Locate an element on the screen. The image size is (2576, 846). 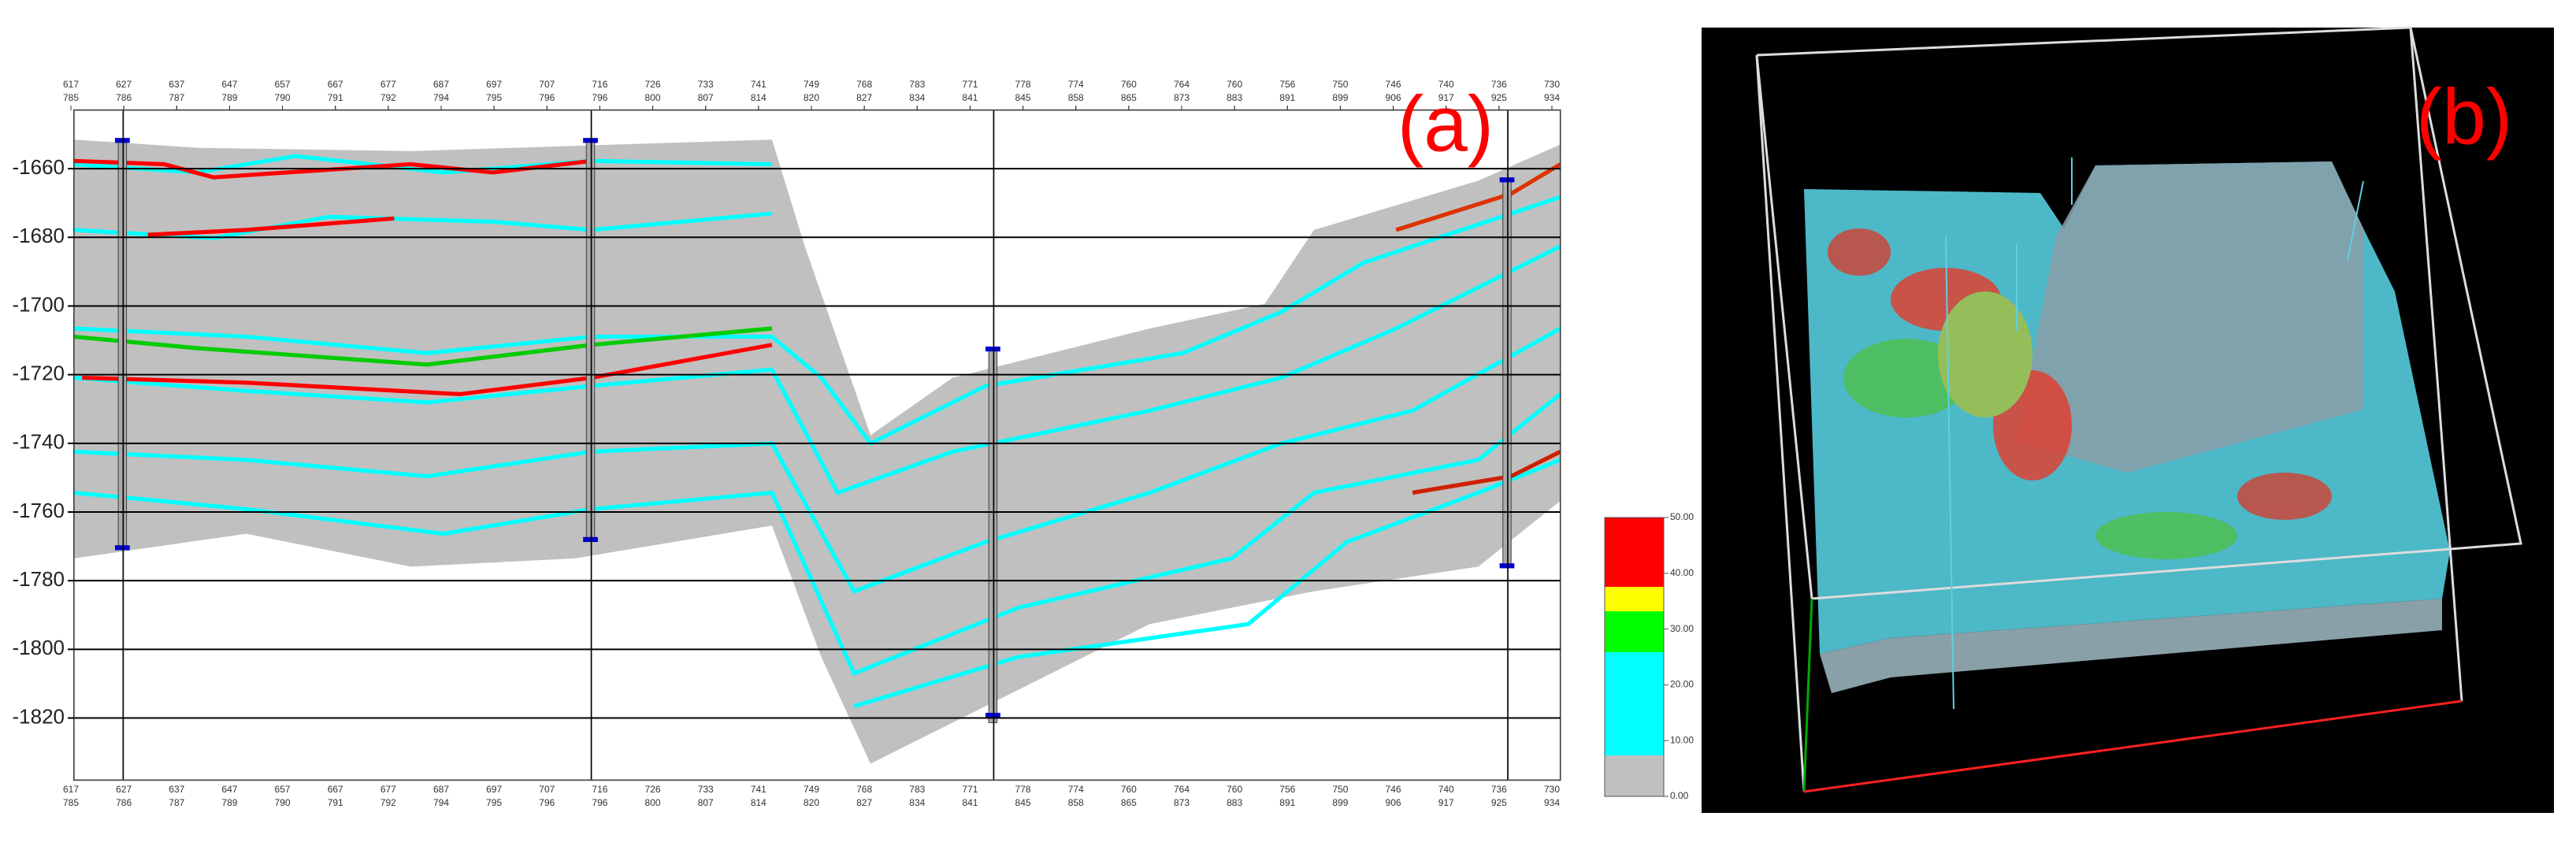
panel-label: (b) is located at coordinates (2464, 116).